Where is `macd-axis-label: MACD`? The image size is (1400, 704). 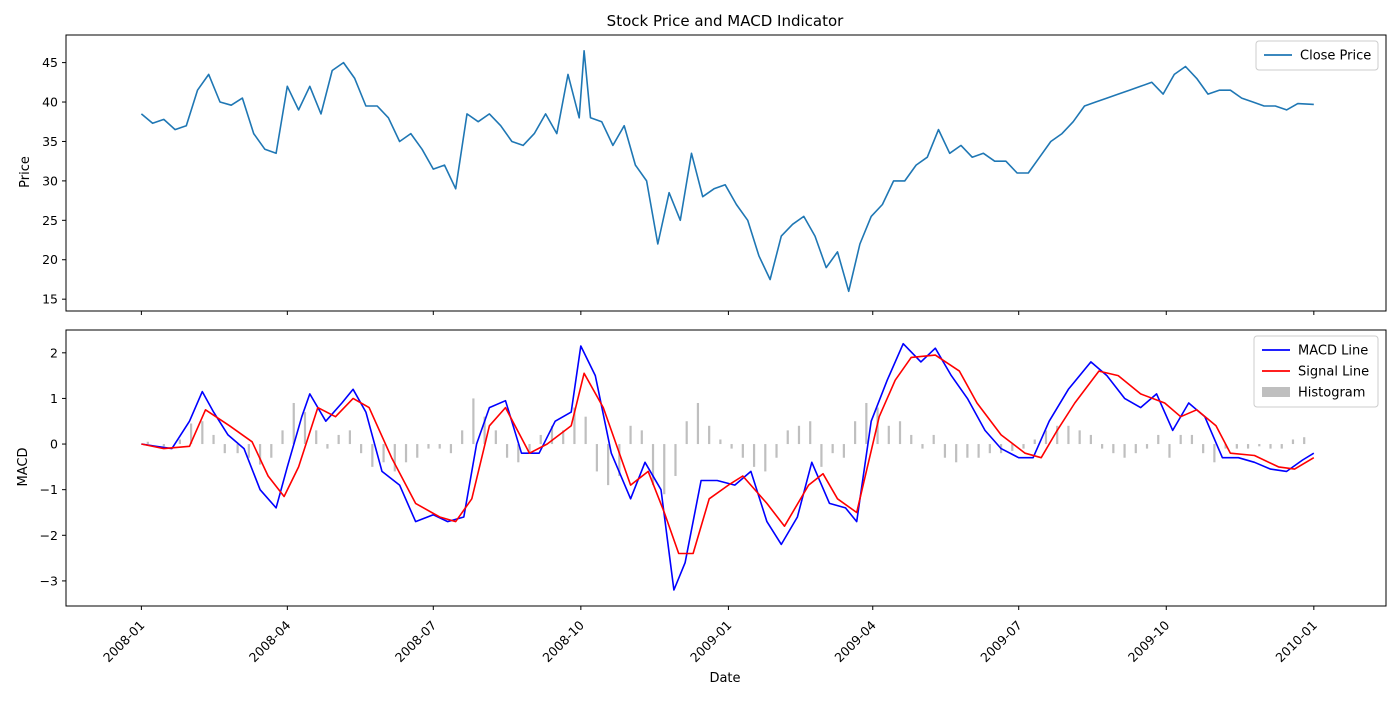
macd-axis-label: MACD is located at coordinates (23, 467).